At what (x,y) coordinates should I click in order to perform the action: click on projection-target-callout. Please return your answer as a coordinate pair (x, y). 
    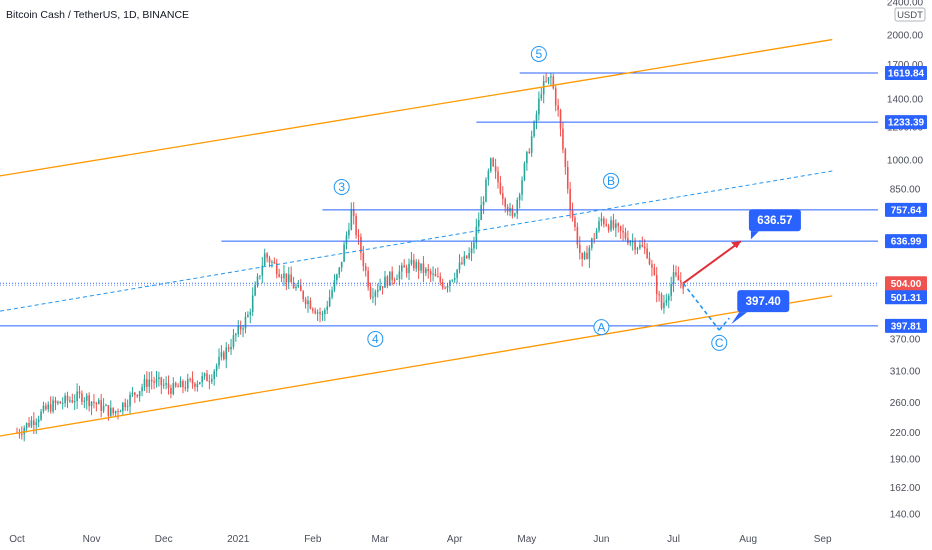
    Looking at the image, I should click on (774, 220).